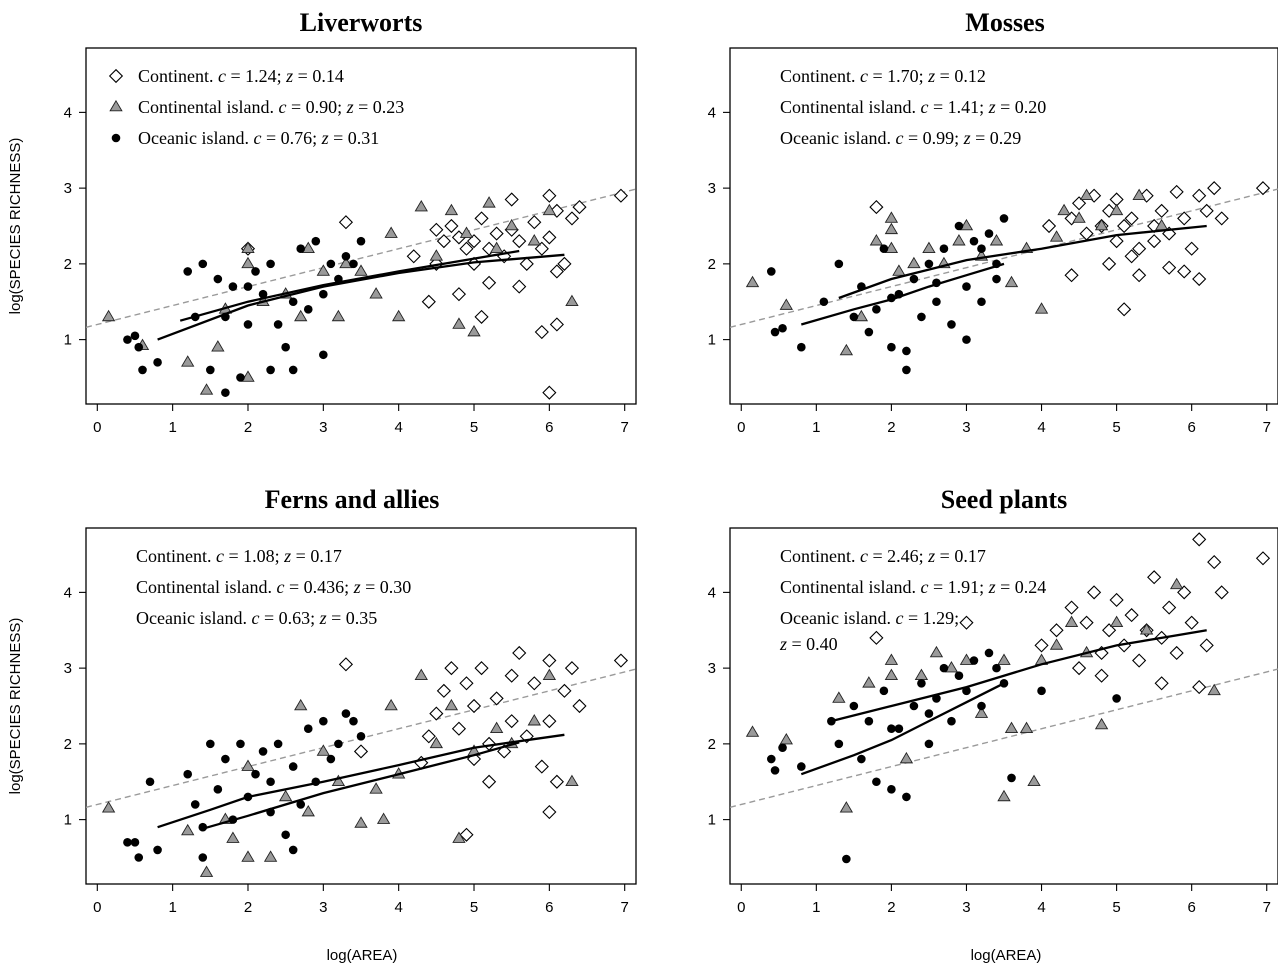 This screenshot has width=1278, height=967. I want to click on y-axis-label: log(SPECIES RICHNESS), so click(15, 226).